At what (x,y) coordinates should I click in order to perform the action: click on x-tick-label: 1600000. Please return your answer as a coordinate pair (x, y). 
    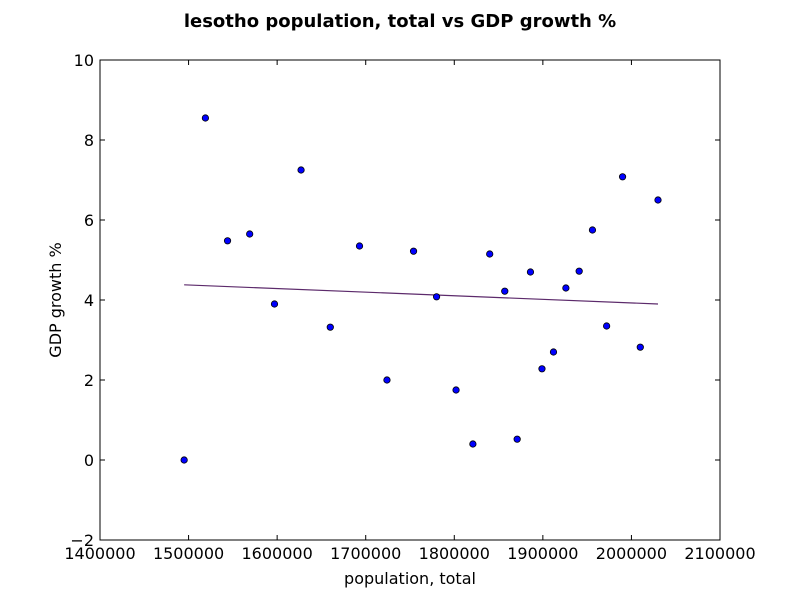
    Looking at the image, I should click on (277, 553).